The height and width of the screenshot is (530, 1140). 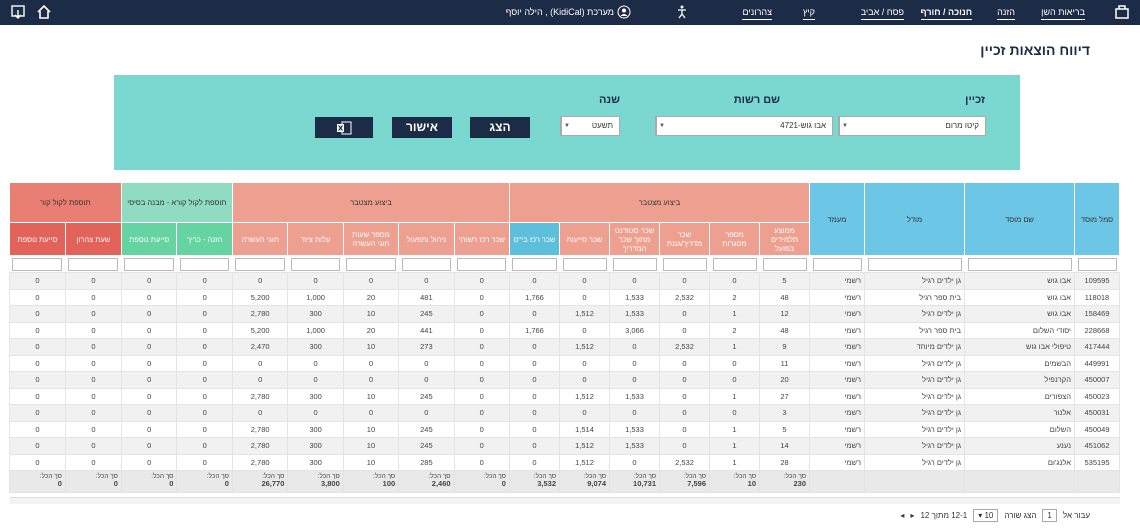 I want to click on group-header: ביצוע מצטבר, so click(x=659, y=202).